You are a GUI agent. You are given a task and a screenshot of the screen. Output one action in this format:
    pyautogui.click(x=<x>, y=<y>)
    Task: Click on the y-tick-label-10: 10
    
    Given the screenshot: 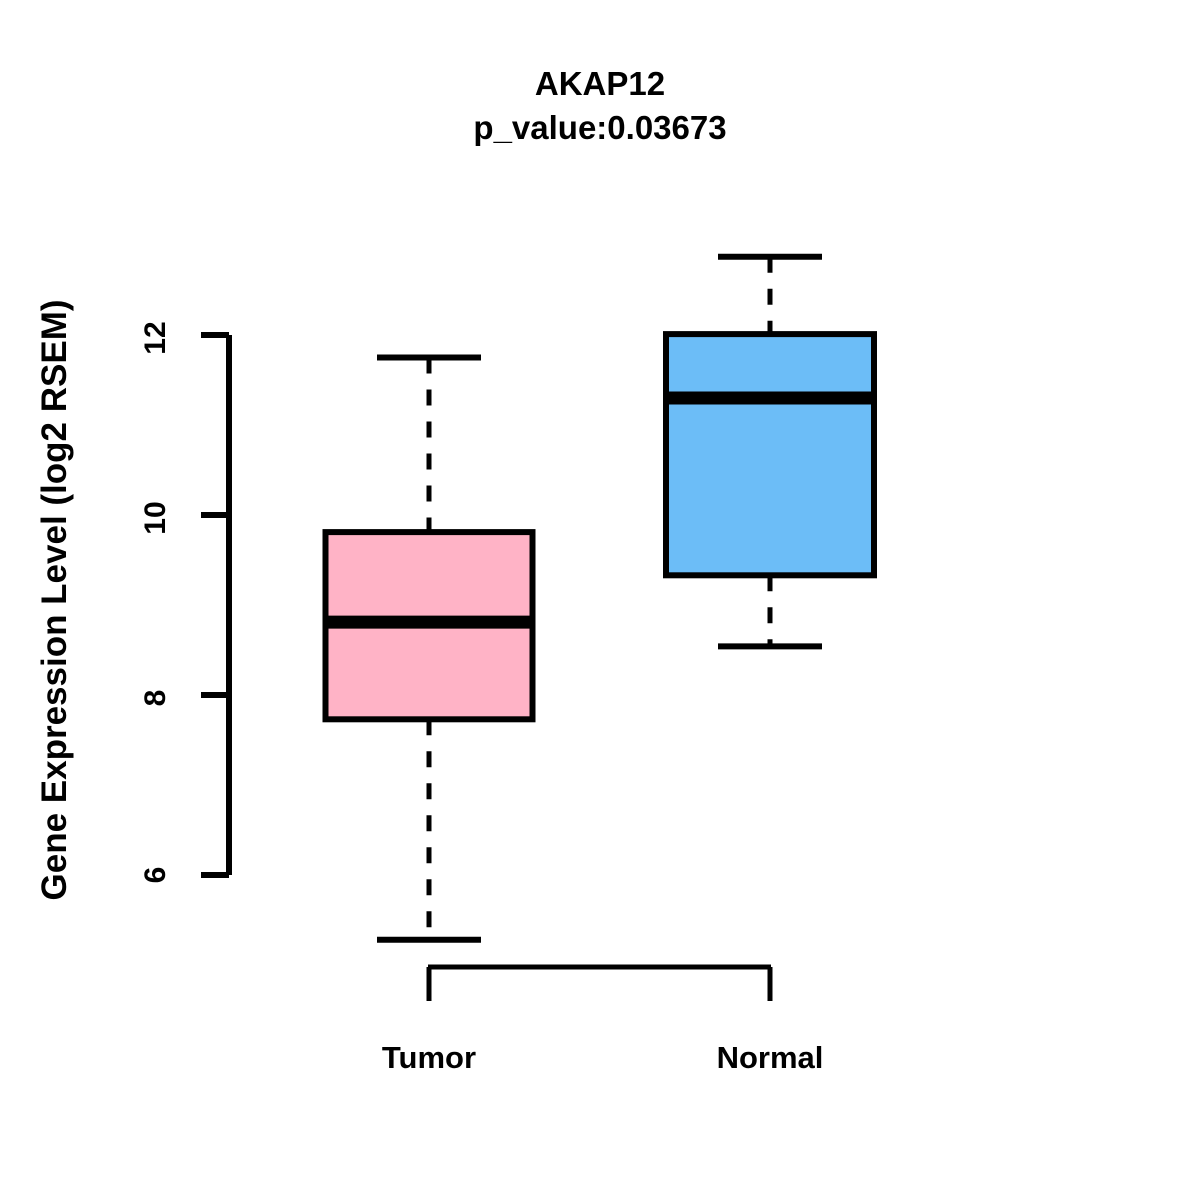 What is the action you would take?
    pyautogui.click(x=155, y=518)
    